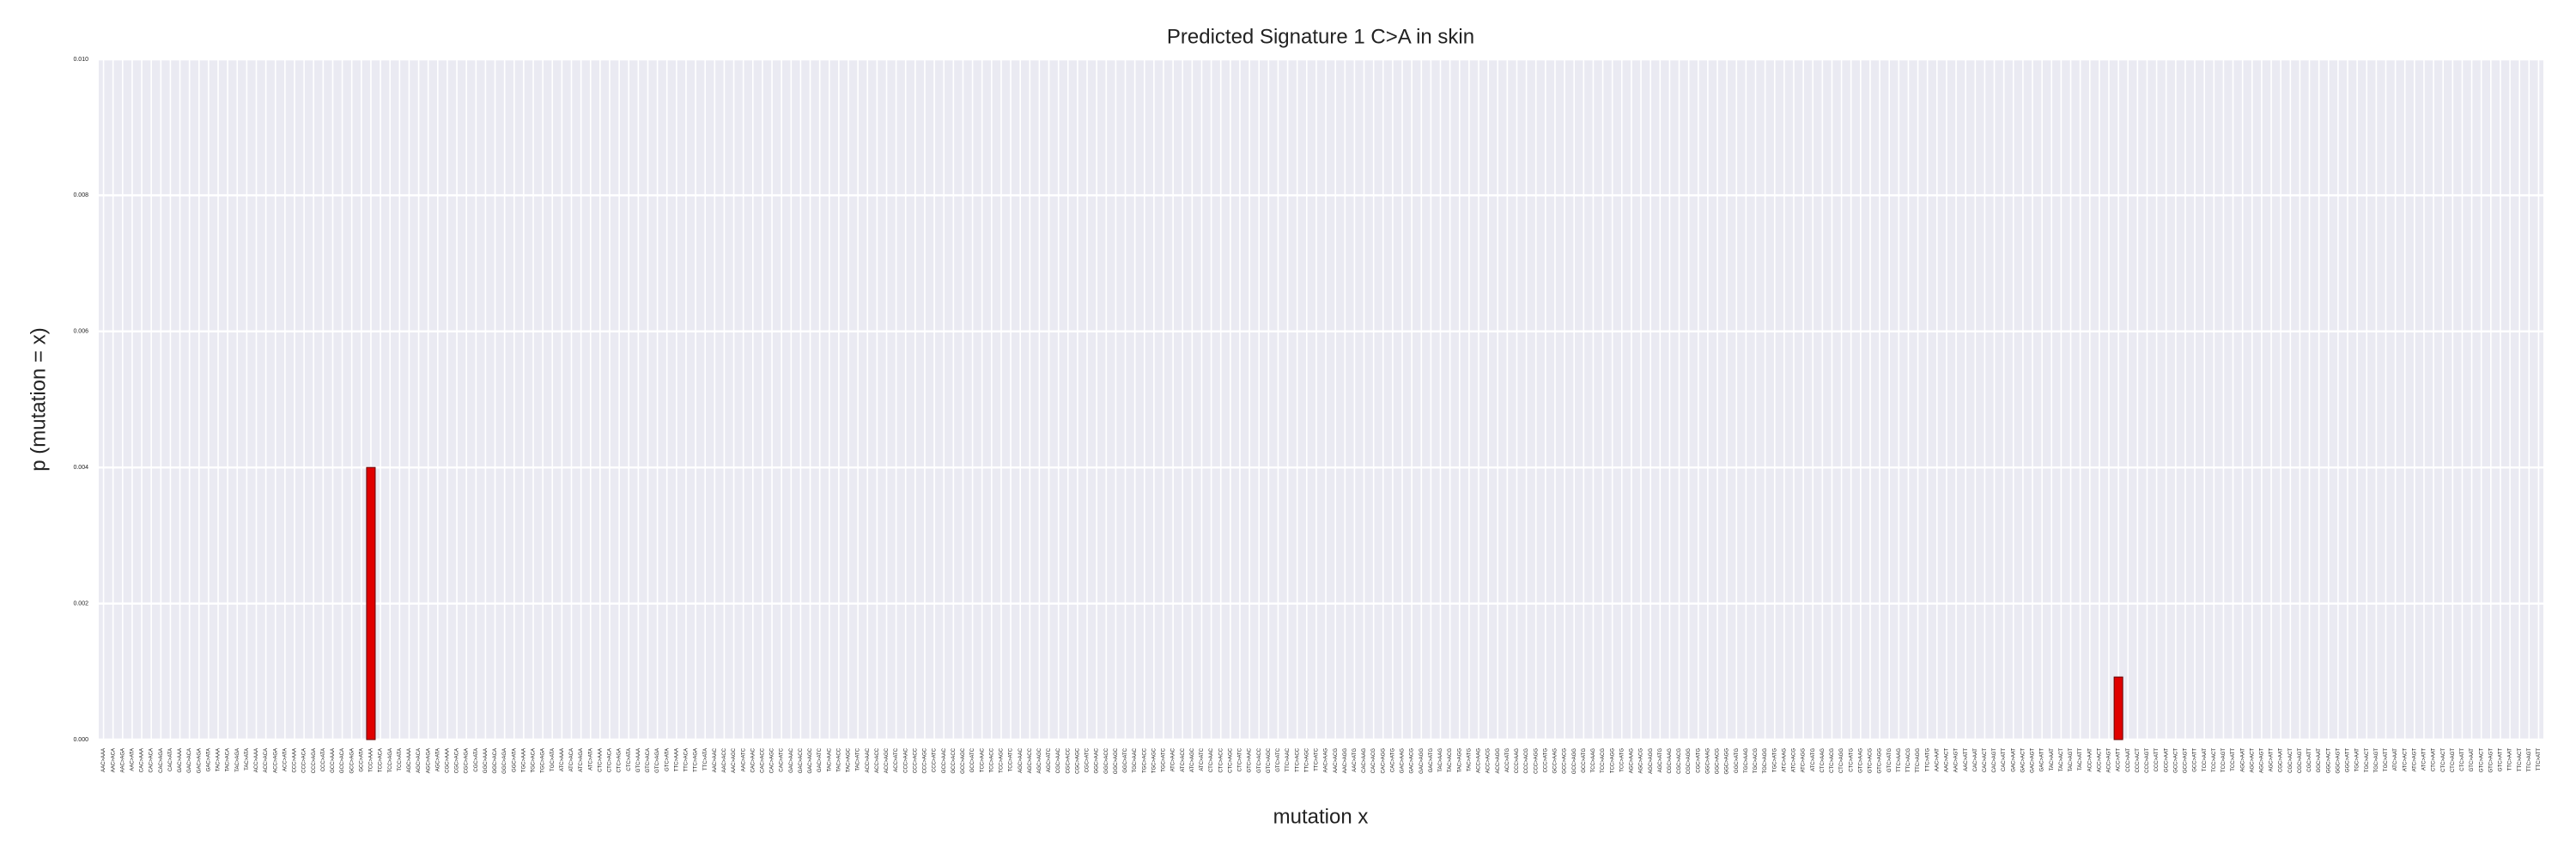 The image size is (2576, 859). Describe the element at coordinates (581, 760) in the screenshot. I see `x-tick-label: ATC>AGA` at that location.